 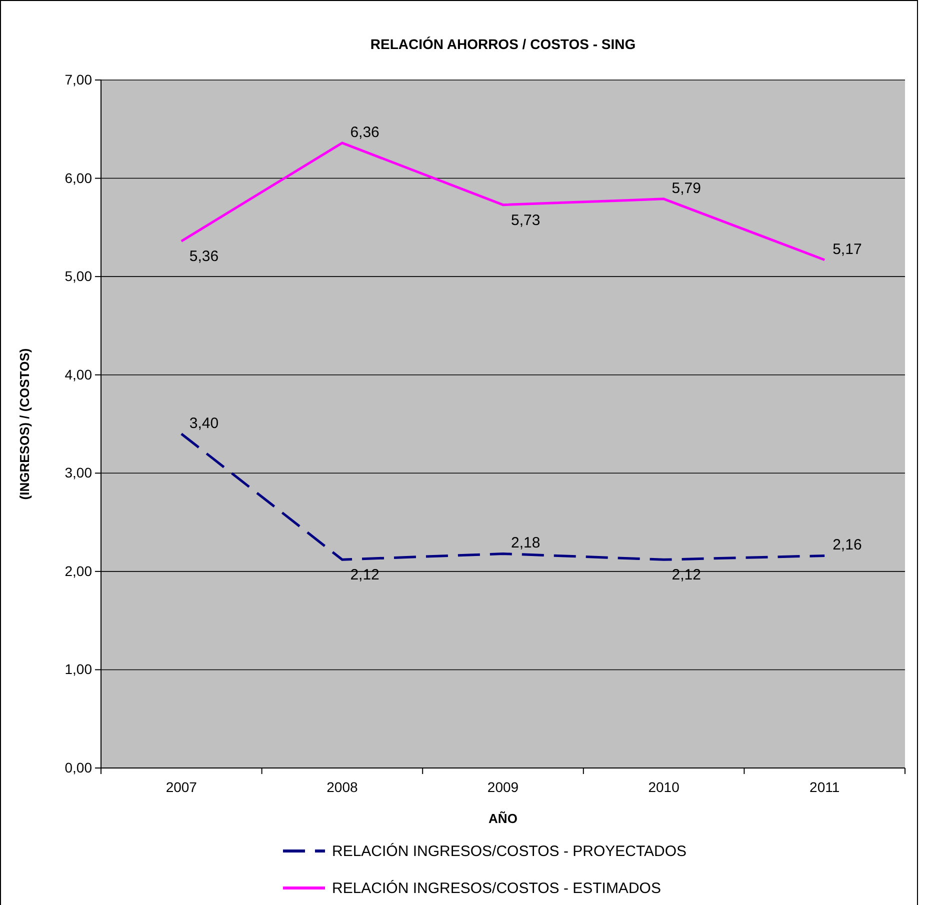 I want to click on data-label: 5,73, so click(x=525, y=220).